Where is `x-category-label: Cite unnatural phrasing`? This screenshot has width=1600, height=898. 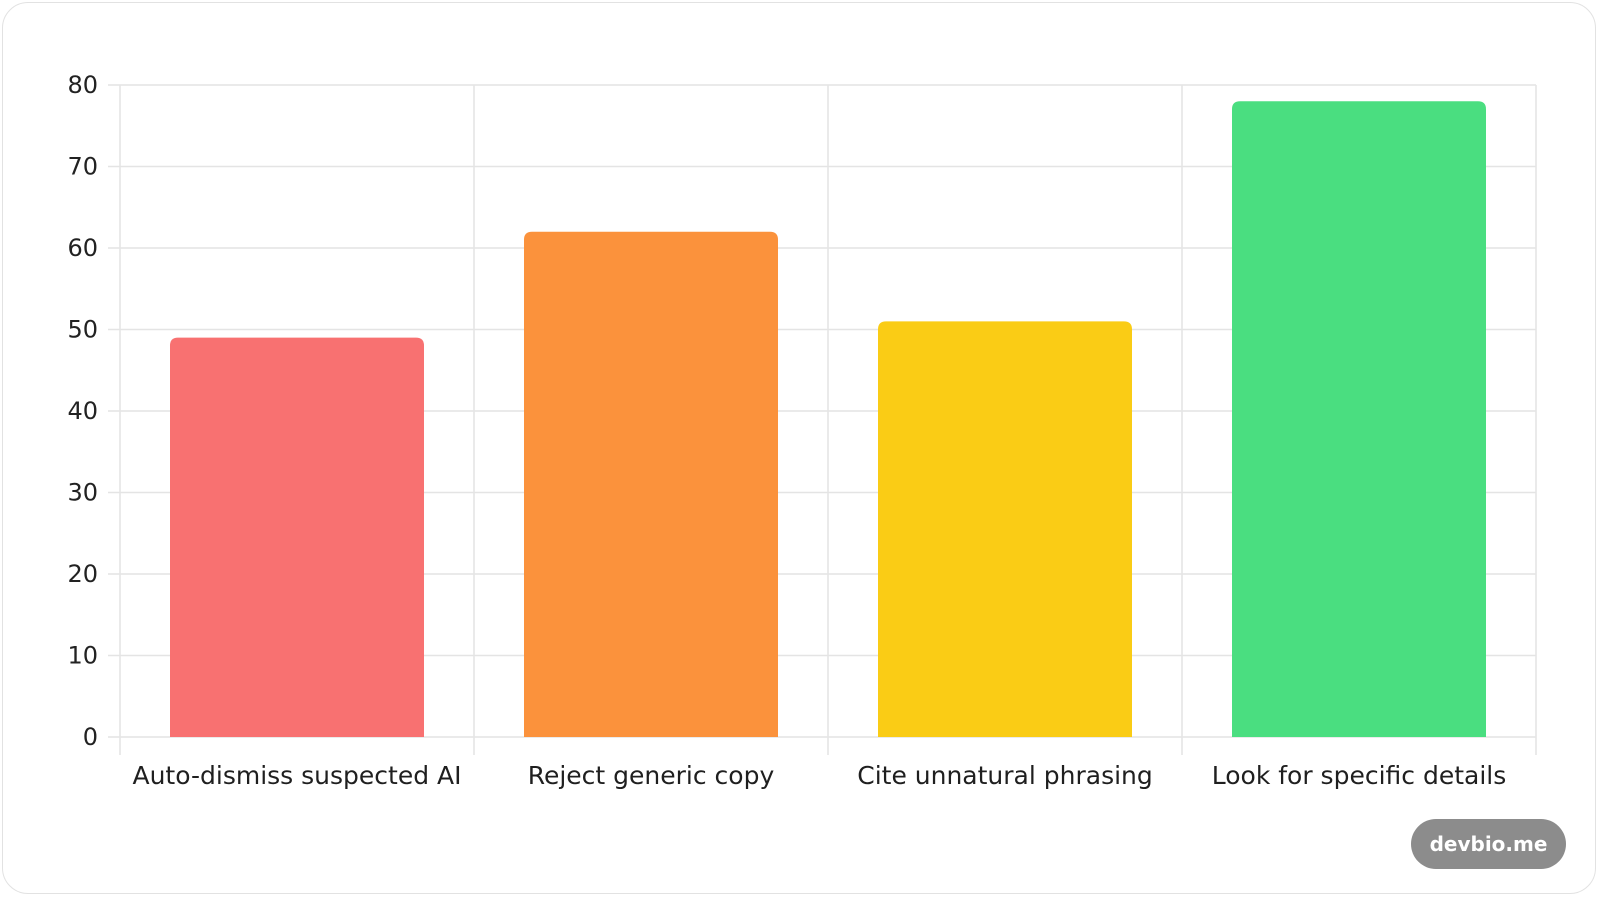 x-category-label: Cite unnatural phrasing is located at coordinates (1005, 775).